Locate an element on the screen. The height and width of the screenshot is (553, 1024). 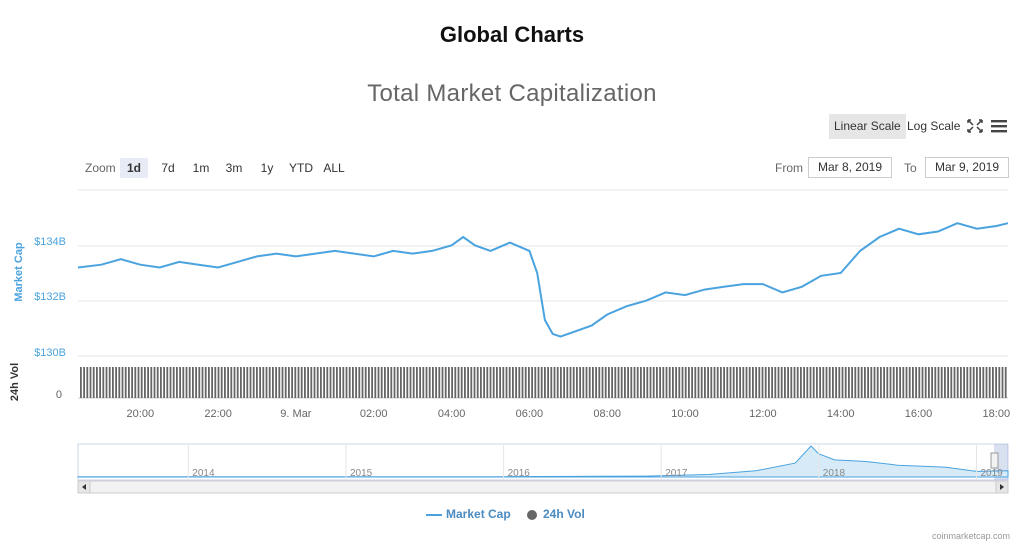
y-tick-label: $132B is located at coordinates (50, 297).